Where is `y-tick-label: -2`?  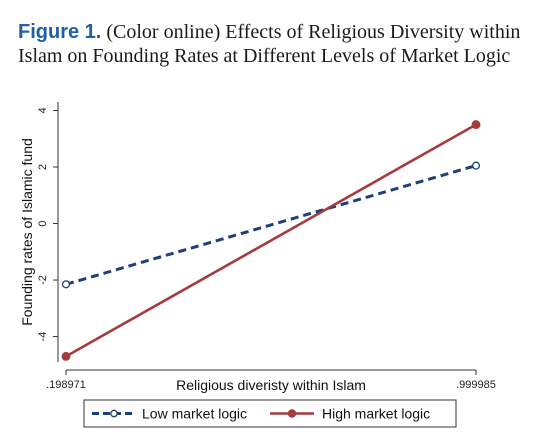 y-tick-label: -2 is located at coordinates (43, 280).